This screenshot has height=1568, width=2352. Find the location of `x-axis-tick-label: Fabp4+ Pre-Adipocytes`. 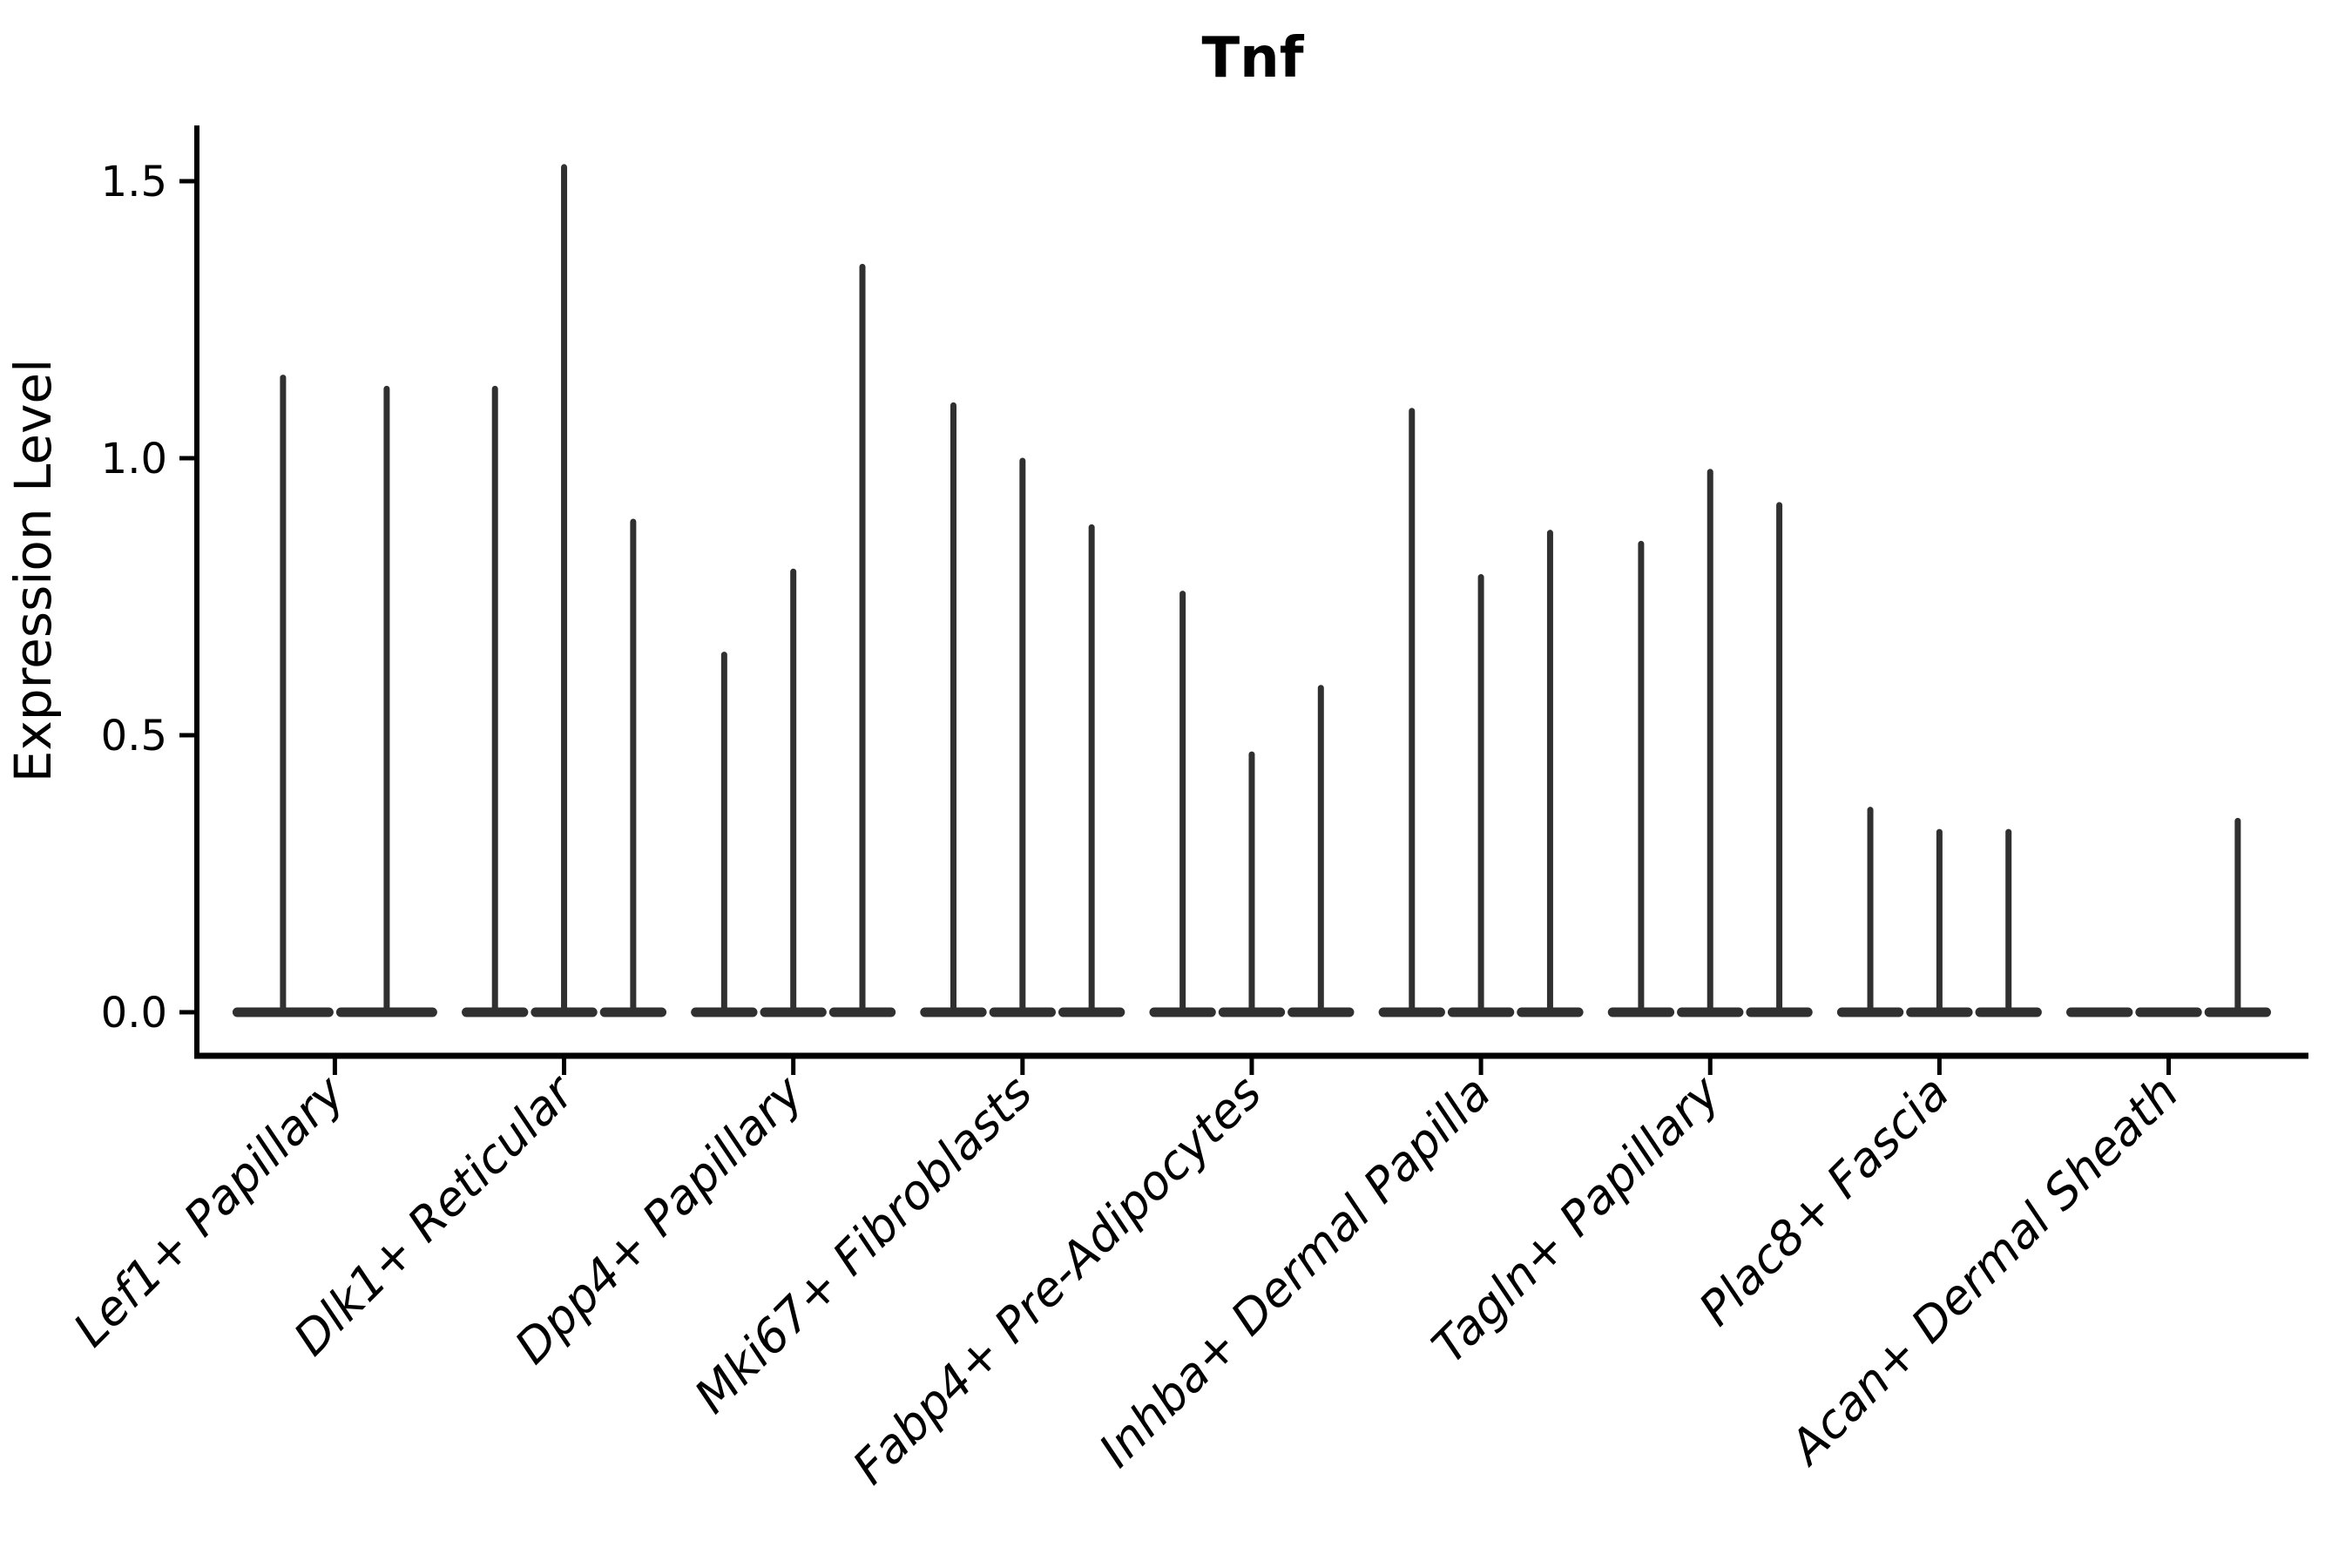

x-axis-tick-label: Fabp4+ Pre-Adipocytes is located at coordinates (1057, 1280).